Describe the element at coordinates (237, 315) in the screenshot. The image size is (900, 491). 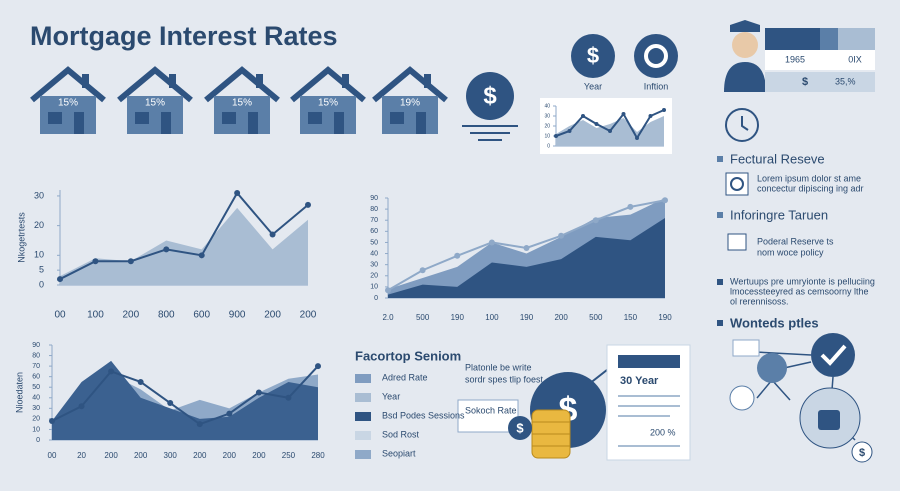
I see `x-tick-label: 900` at that location.